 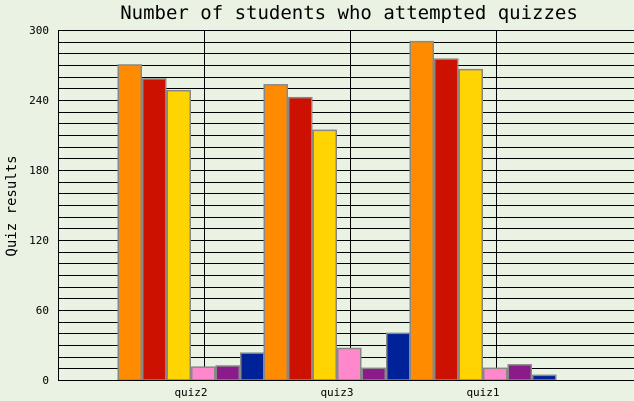 I want to click on y-tick-label: 300, so click(x=39, y=30).